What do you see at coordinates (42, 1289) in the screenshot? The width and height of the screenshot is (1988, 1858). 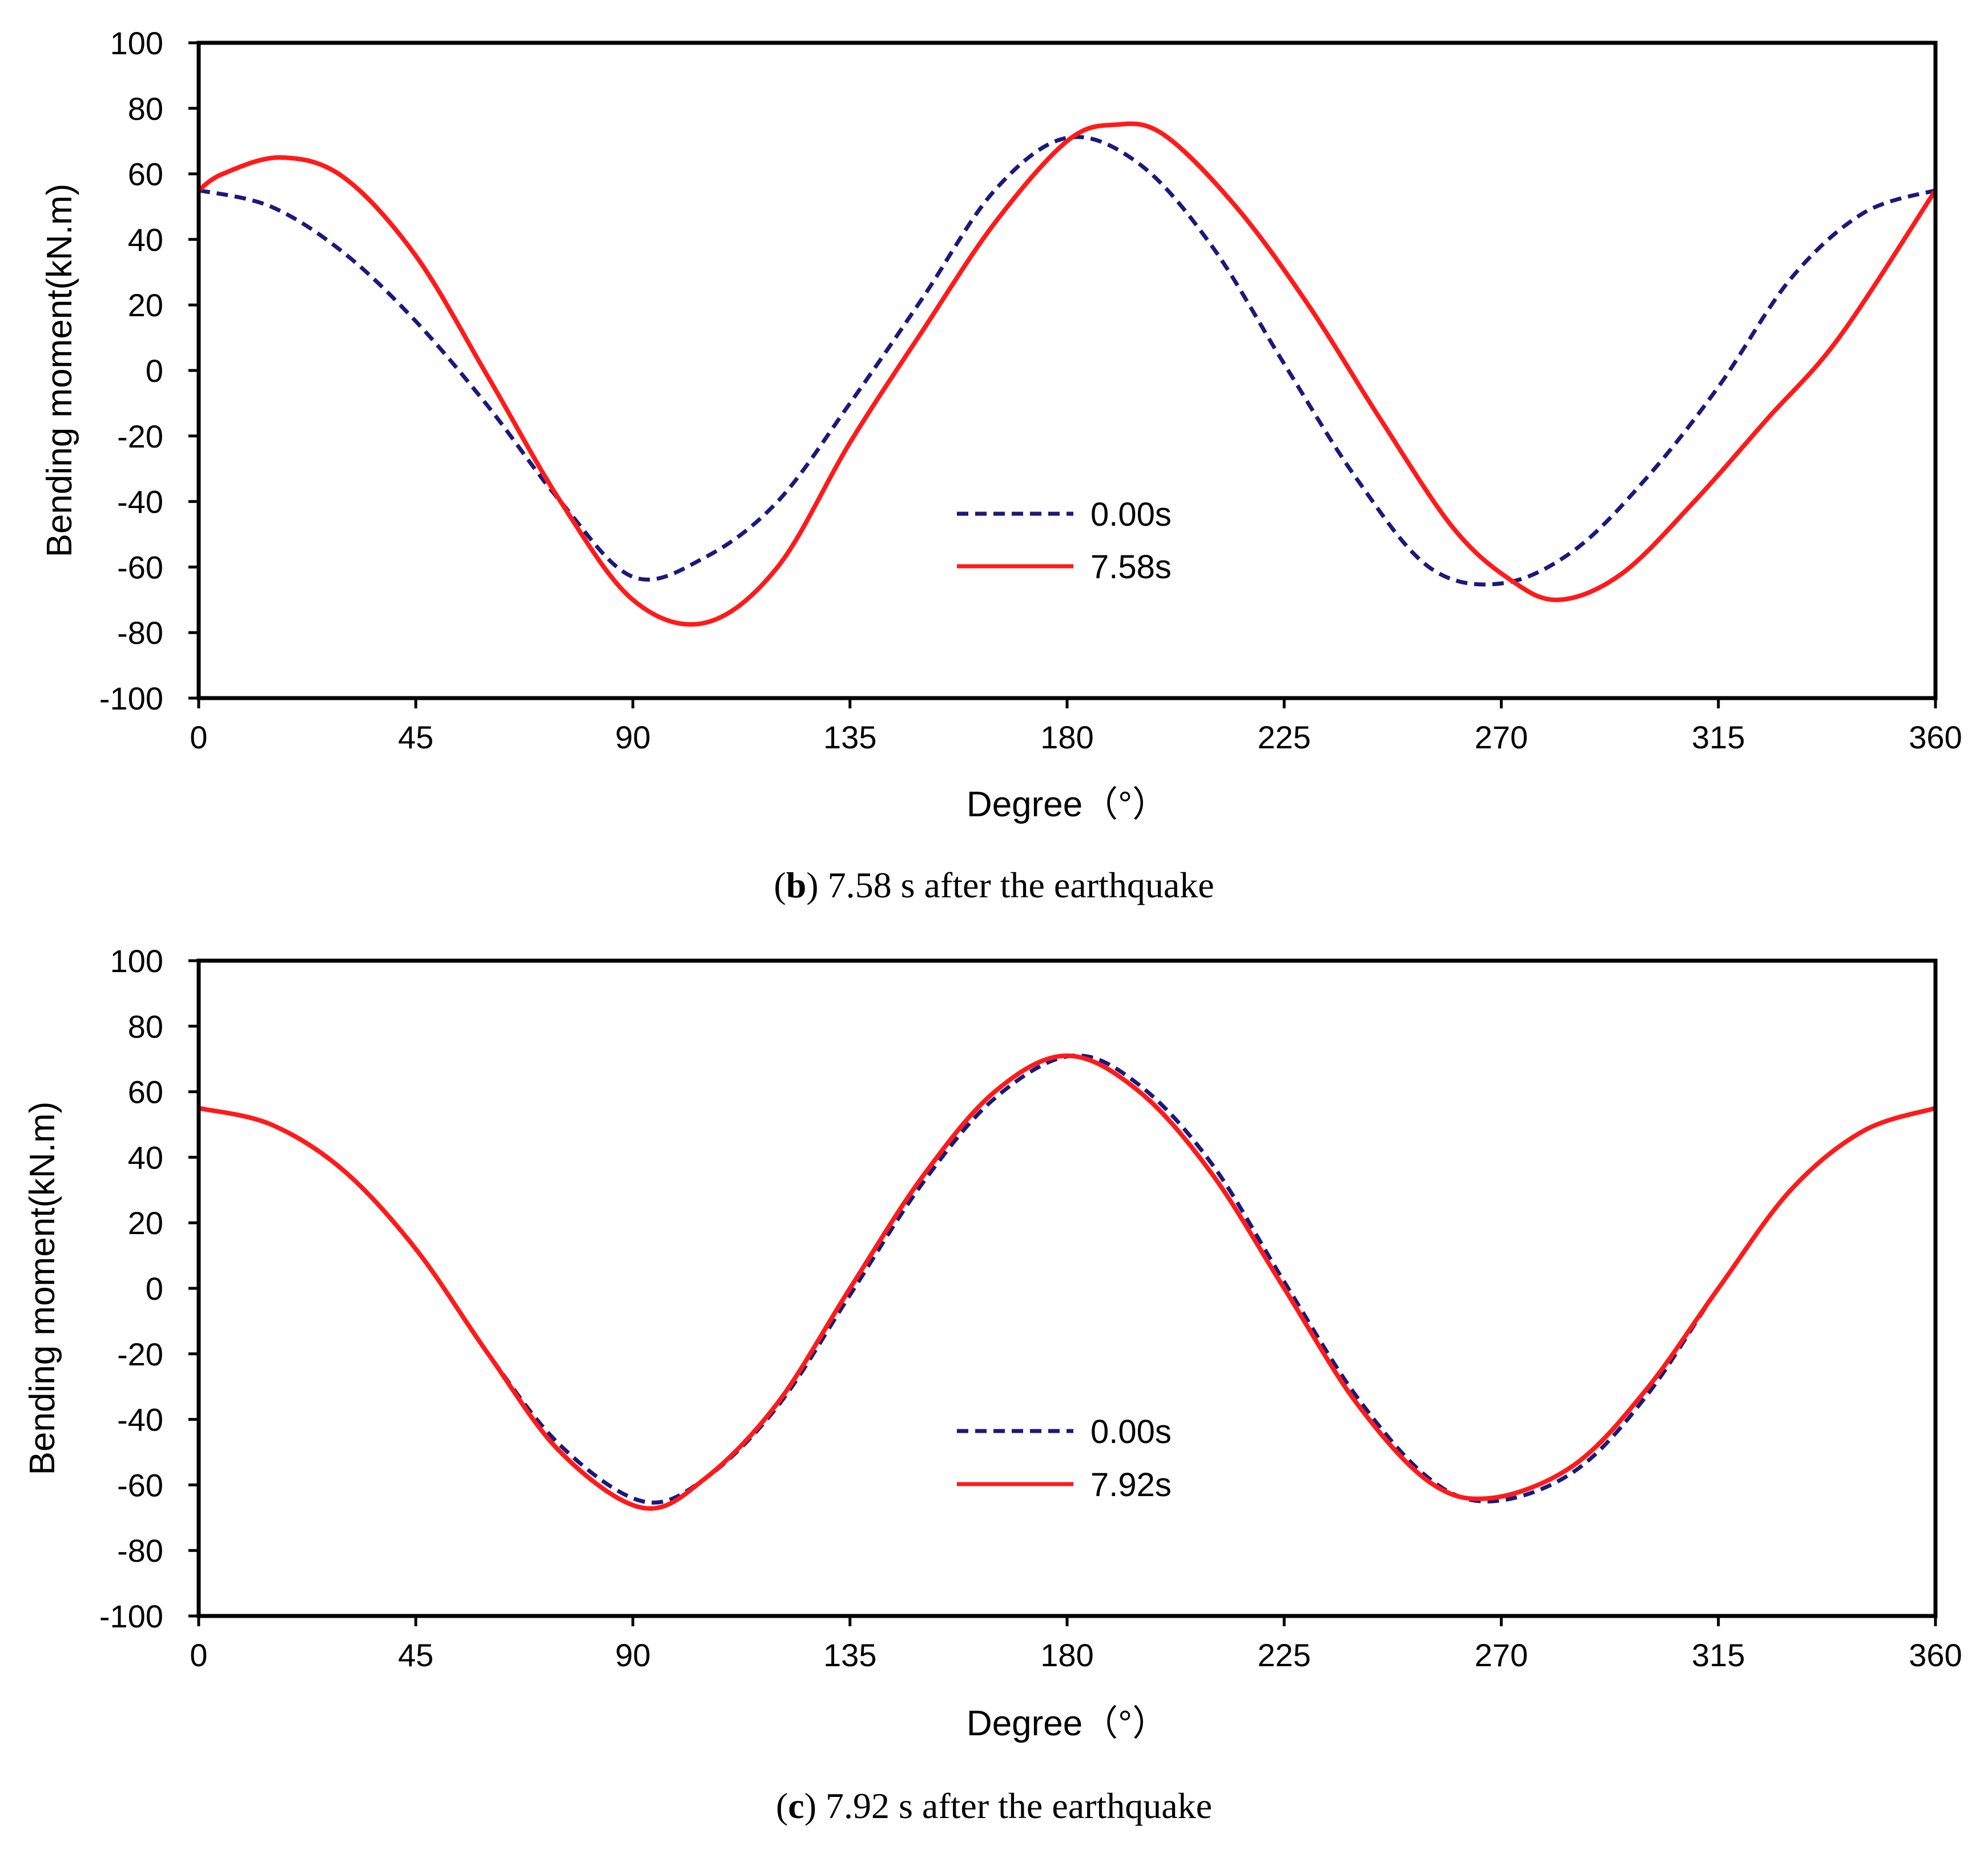 I see `y-axis-title-c: Bending moment(kN.m)` at bounding box center [42, 1289].